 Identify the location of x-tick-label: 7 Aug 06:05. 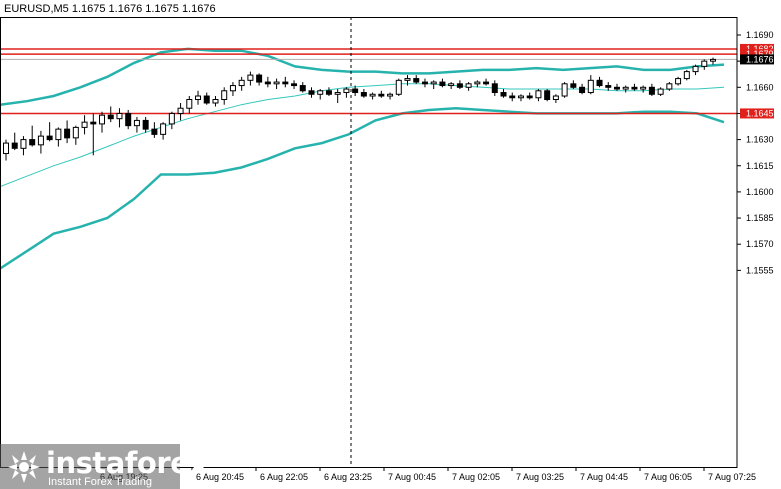
(668, 477).